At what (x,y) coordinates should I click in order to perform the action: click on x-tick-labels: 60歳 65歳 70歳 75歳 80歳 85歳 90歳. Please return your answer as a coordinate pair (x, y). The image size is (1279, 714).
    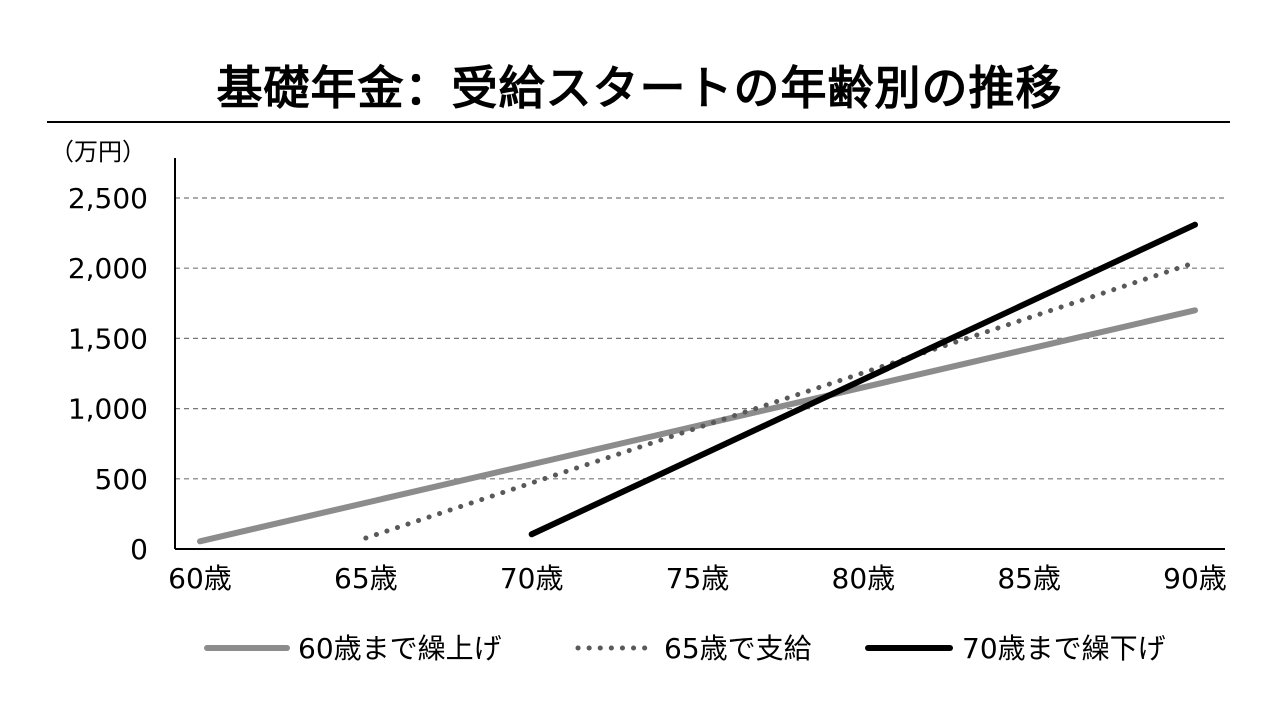
    Looking at the image, I should click on (697, 578).